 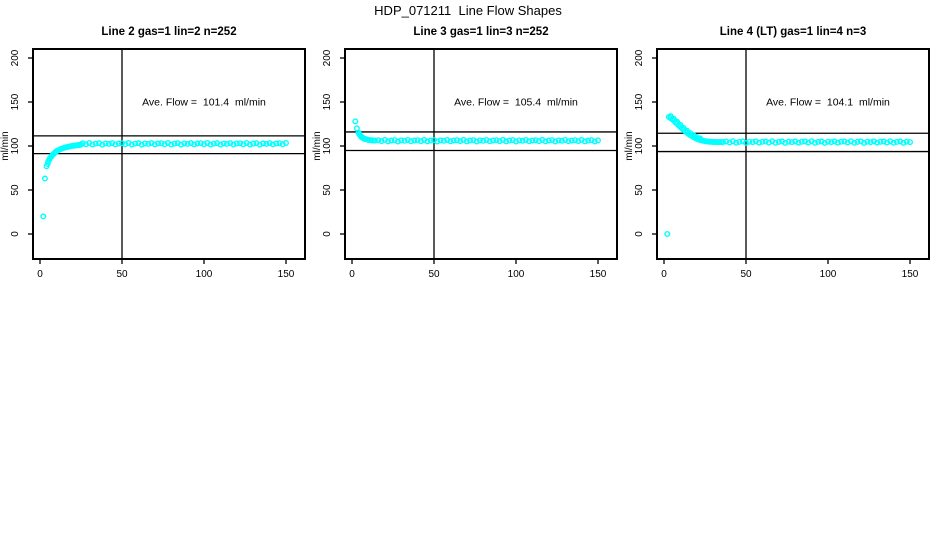 What do you see at coordinates (204, 274) in the screenshot?
I see `x-tick-label: 100` at bounding box center [204, 274].